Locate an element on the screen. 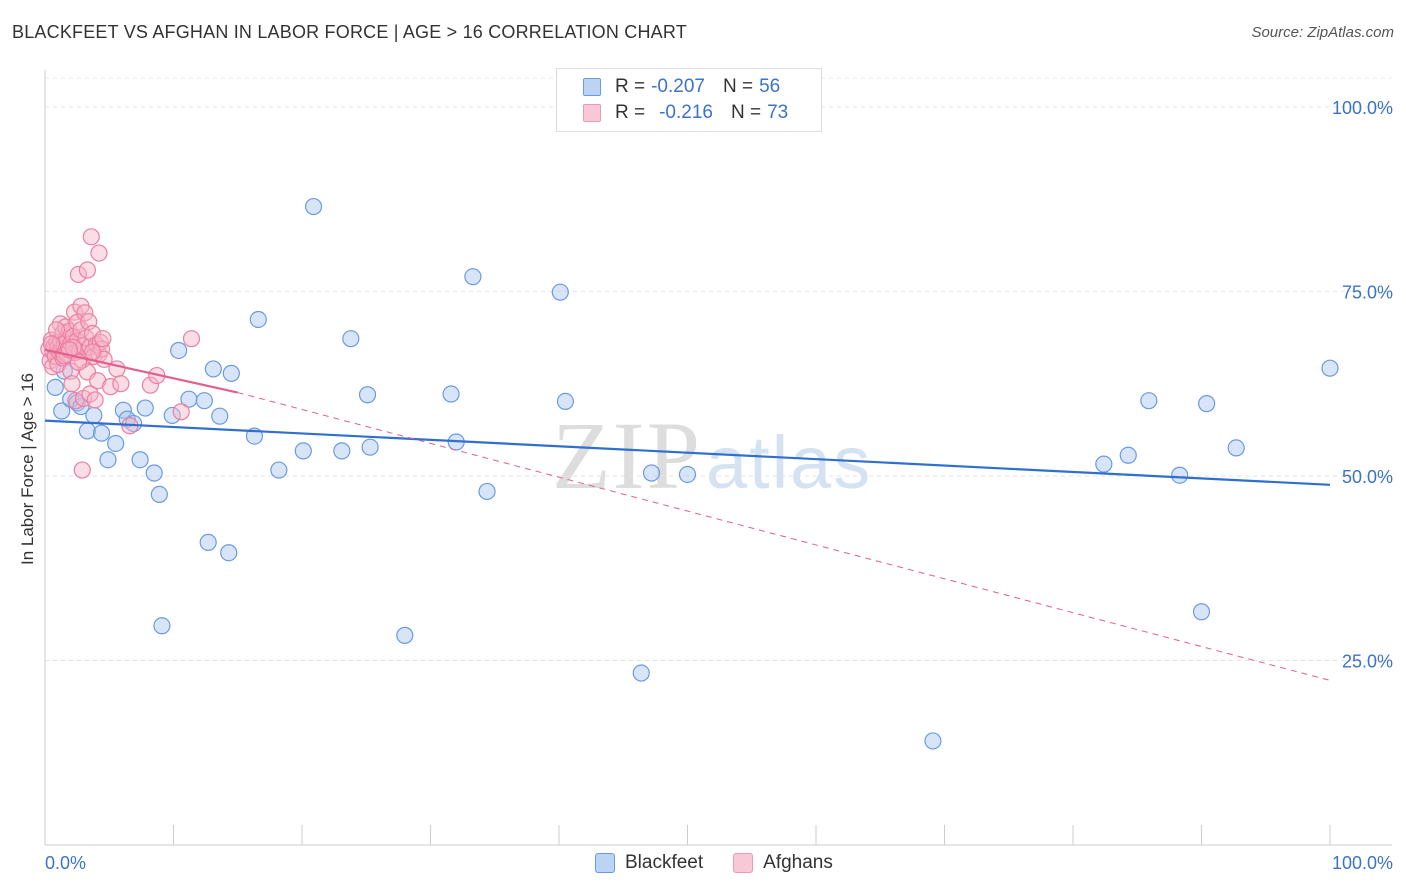 The width and height of the screenshot is (1406, 892). watermark-atlas: atlas is located at coordinates (789, 462).